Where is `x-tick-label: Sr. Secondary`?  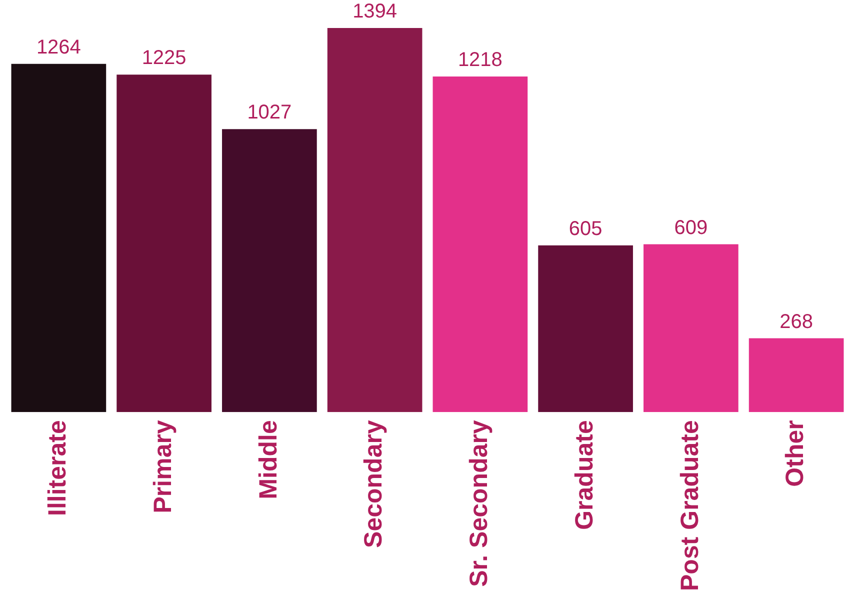
x-tick-label: Sr. Secondary is located at coordinates (479, 503).